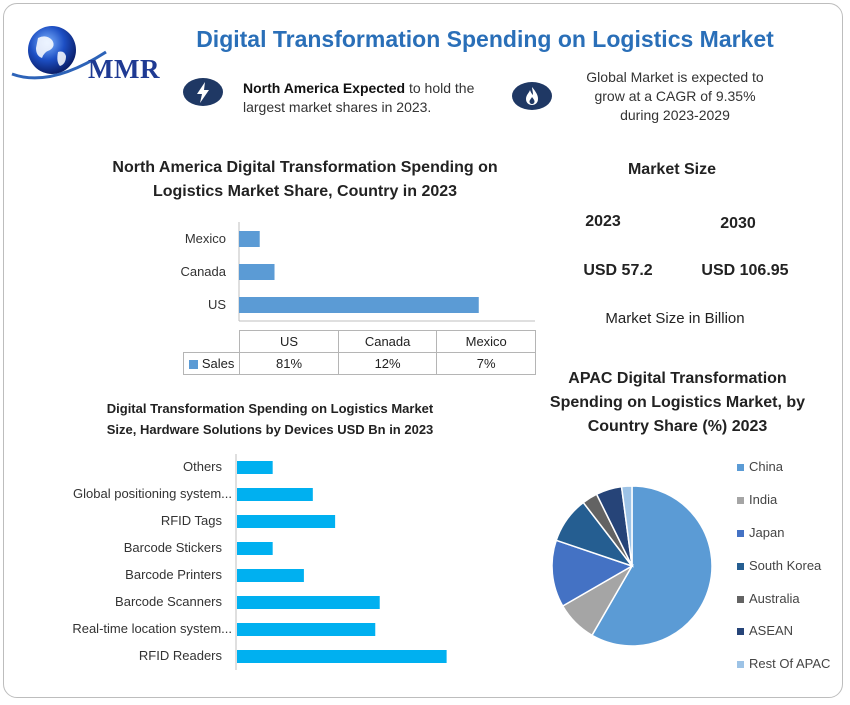  I want to click on pie-slice-china, so click(651, 566).